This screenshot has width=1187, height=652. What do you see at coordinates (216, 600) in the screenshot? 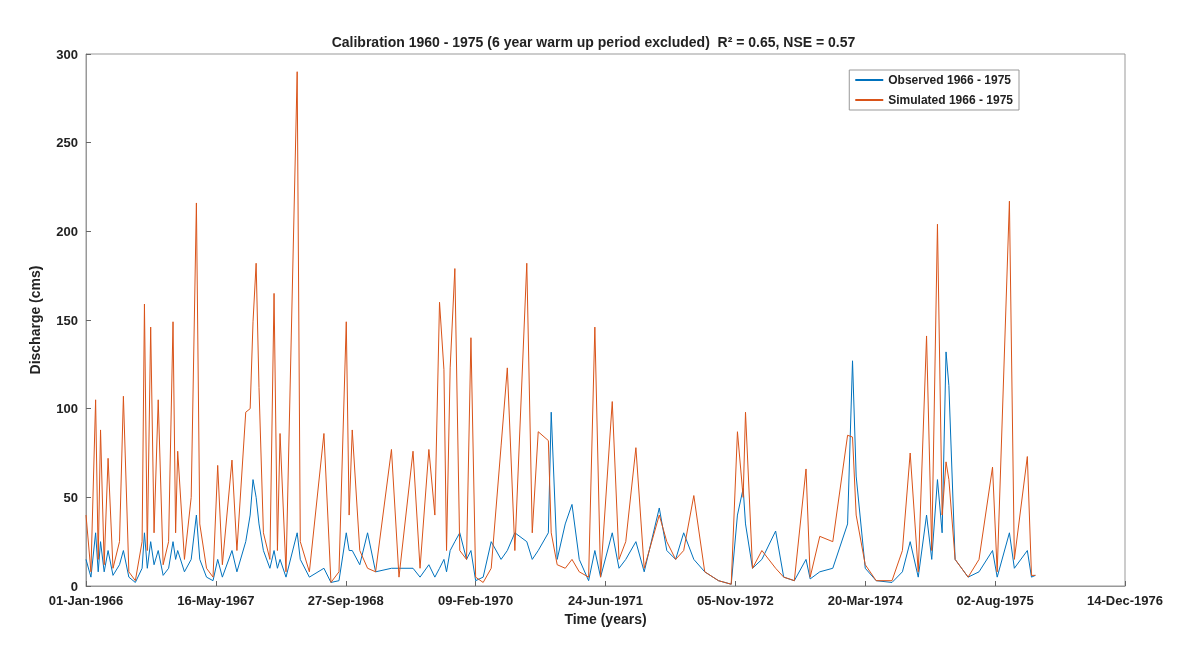
I see `x-tick-label: 16-May-1967` at bounding box center [216, 600].